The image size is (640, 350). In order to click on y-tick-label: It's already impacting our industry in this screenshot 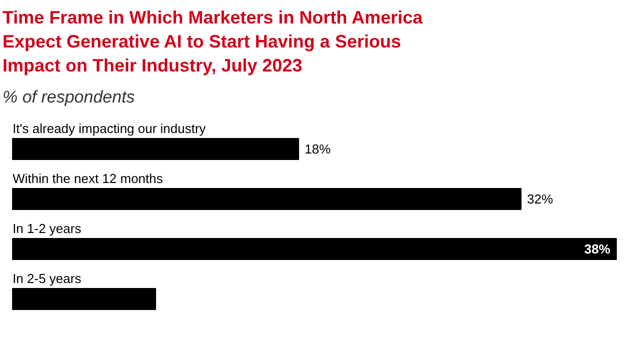, I will do `click(109, 128)`.